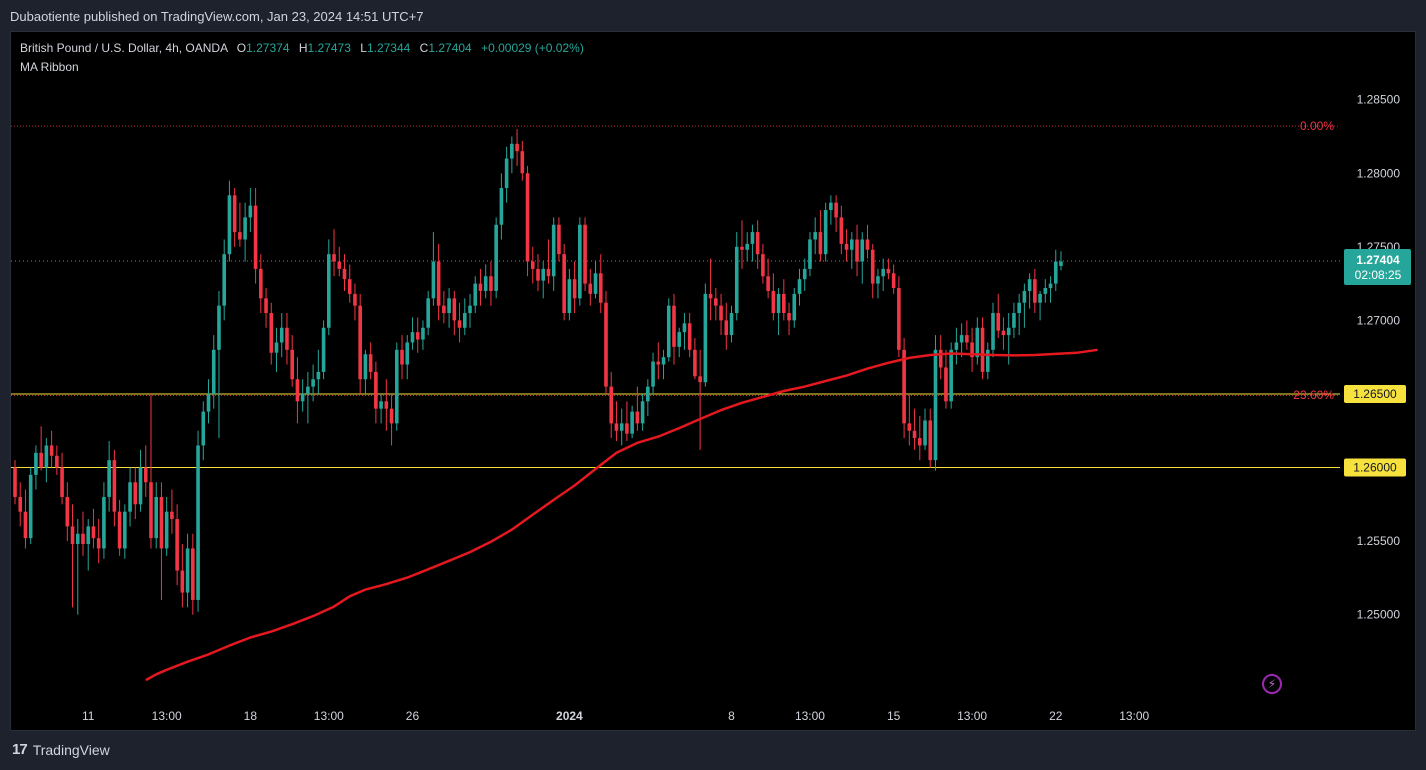 The width and height of the screenshot is (1426, 770). Describe the element at coordinates (241, 48) in the screenshot. I see `open-label: O` at that location.